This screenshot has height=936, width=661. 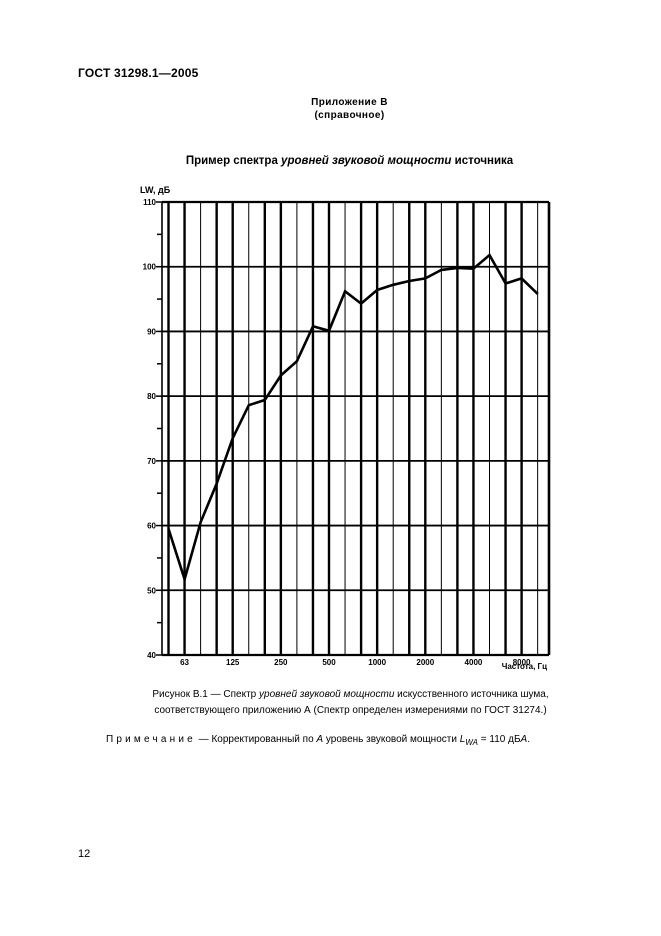 What do you see at coordinates (528, 739) in the screenshot?
I see `note-end: .` at bounding box center [528, 739].